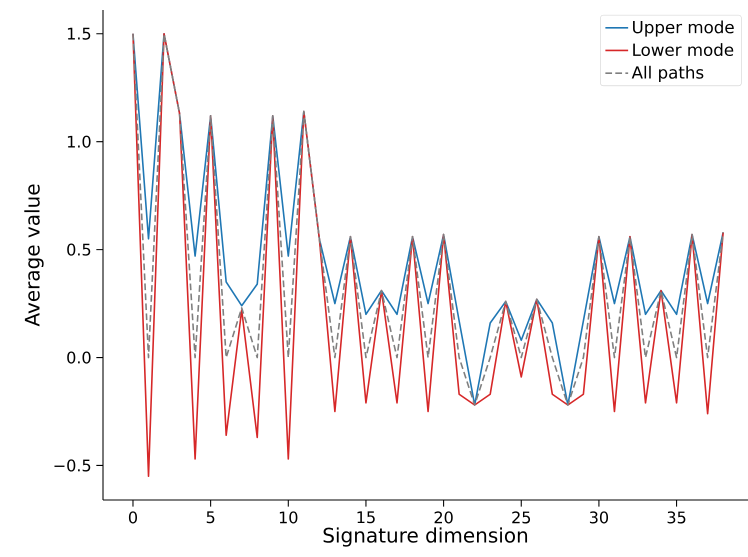 The image size is (748, 557). What do you see at coordinates (668, 74) in the screenshot?
I see `legend-label: All paths` at bounding box center [668, 74].